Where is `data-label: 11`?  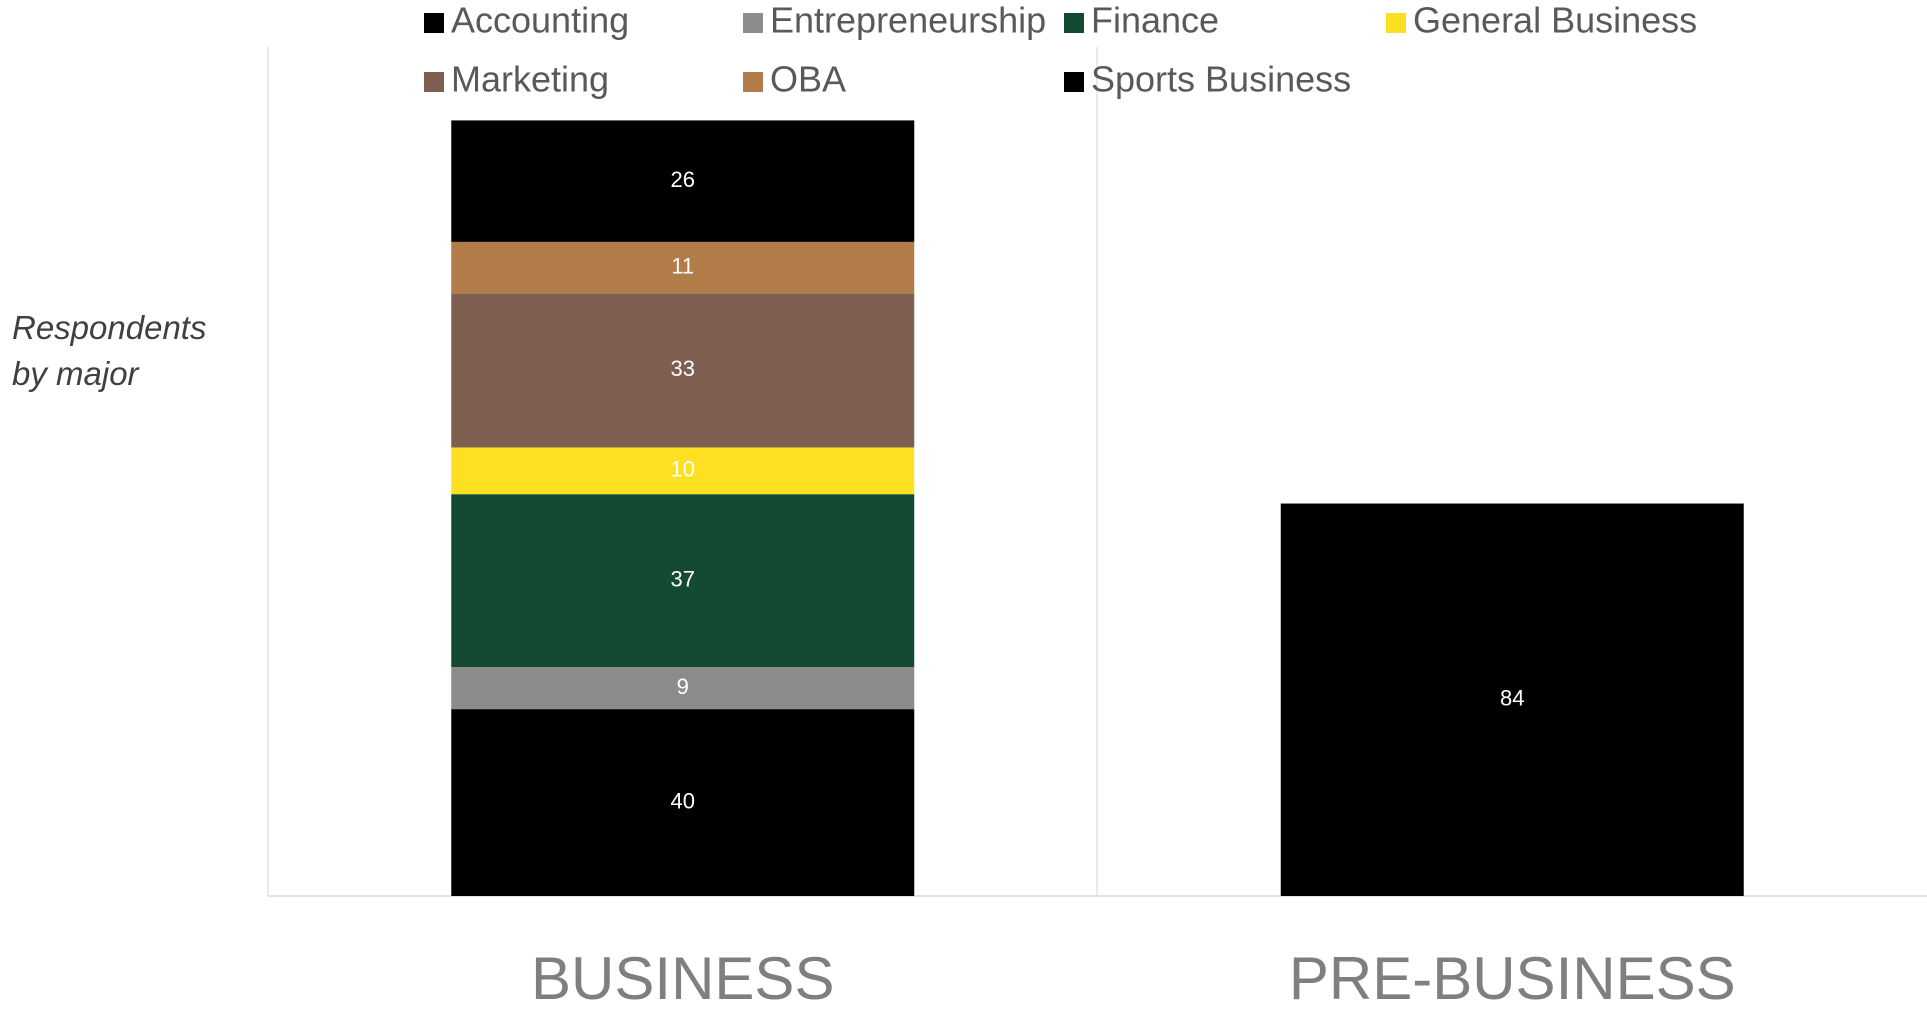
data-label: 11 is located at coordinates (682, 265).